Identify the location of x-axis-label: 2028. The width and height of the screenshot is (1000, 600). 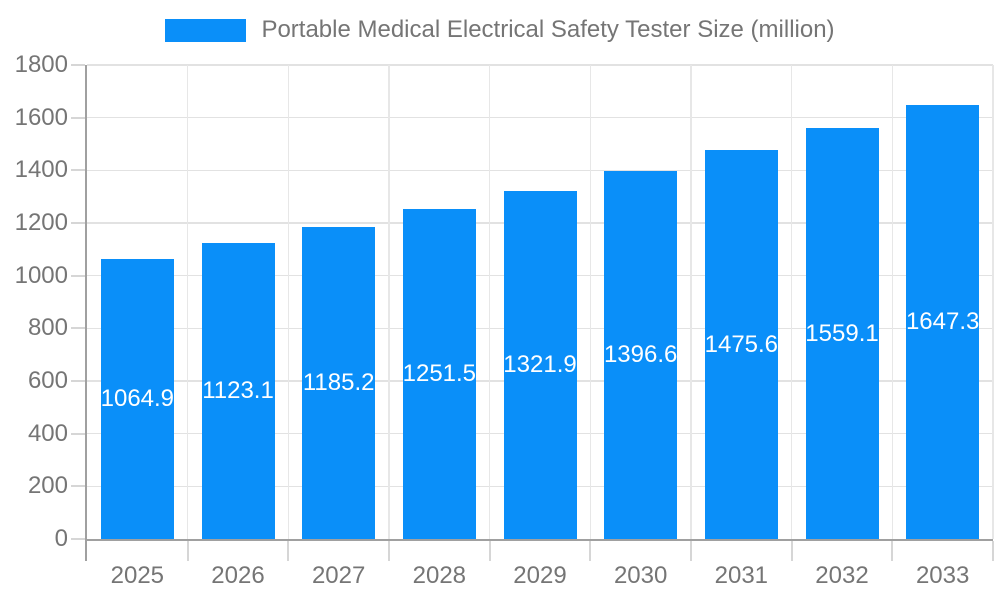
(439, 575).